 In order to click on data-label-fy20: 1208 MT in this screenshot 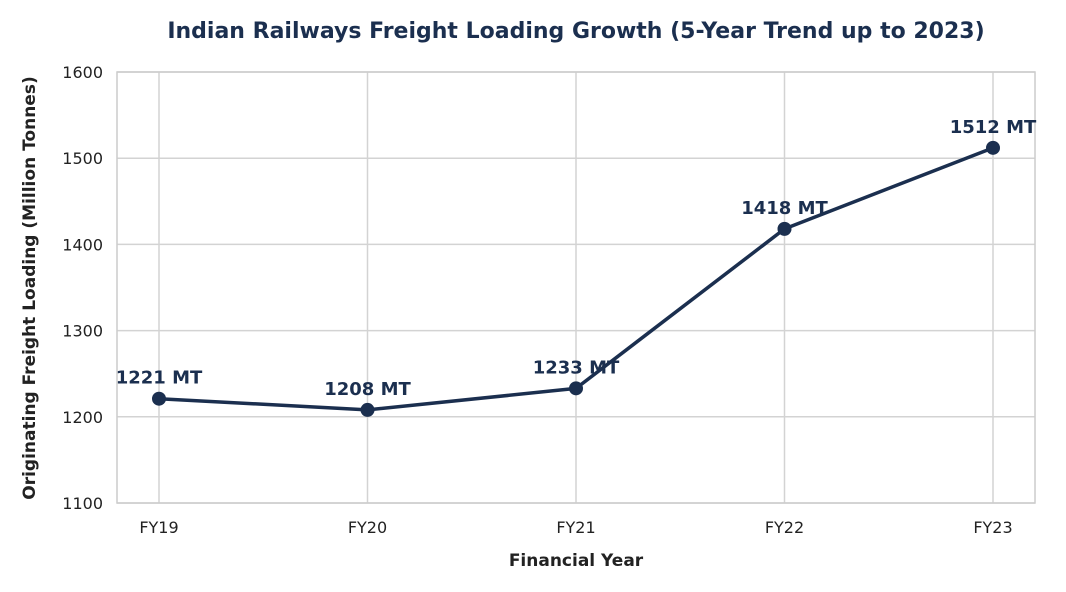, I will do `click(367, 389)`.